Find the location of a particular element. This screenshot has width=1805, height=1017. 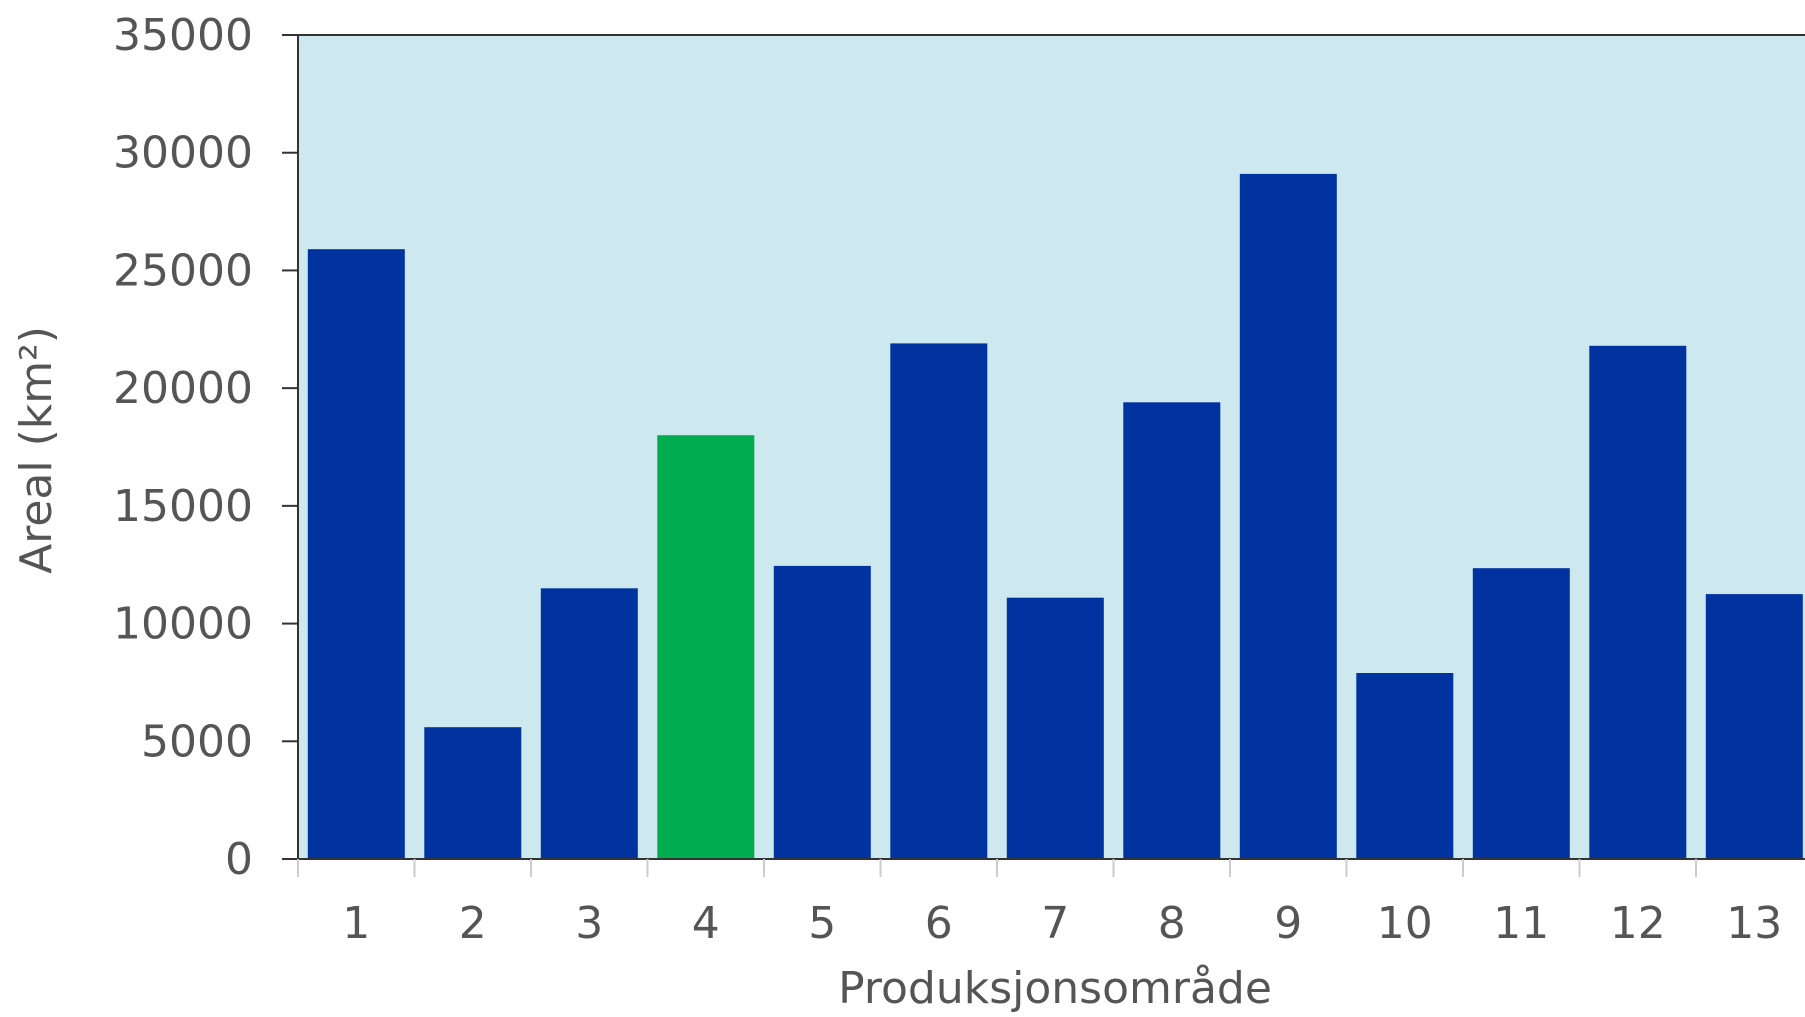

x-axis: 1 2 3 4 5 6 7 8 9 10 11 12 13 is located at coordinates (1051, 903).